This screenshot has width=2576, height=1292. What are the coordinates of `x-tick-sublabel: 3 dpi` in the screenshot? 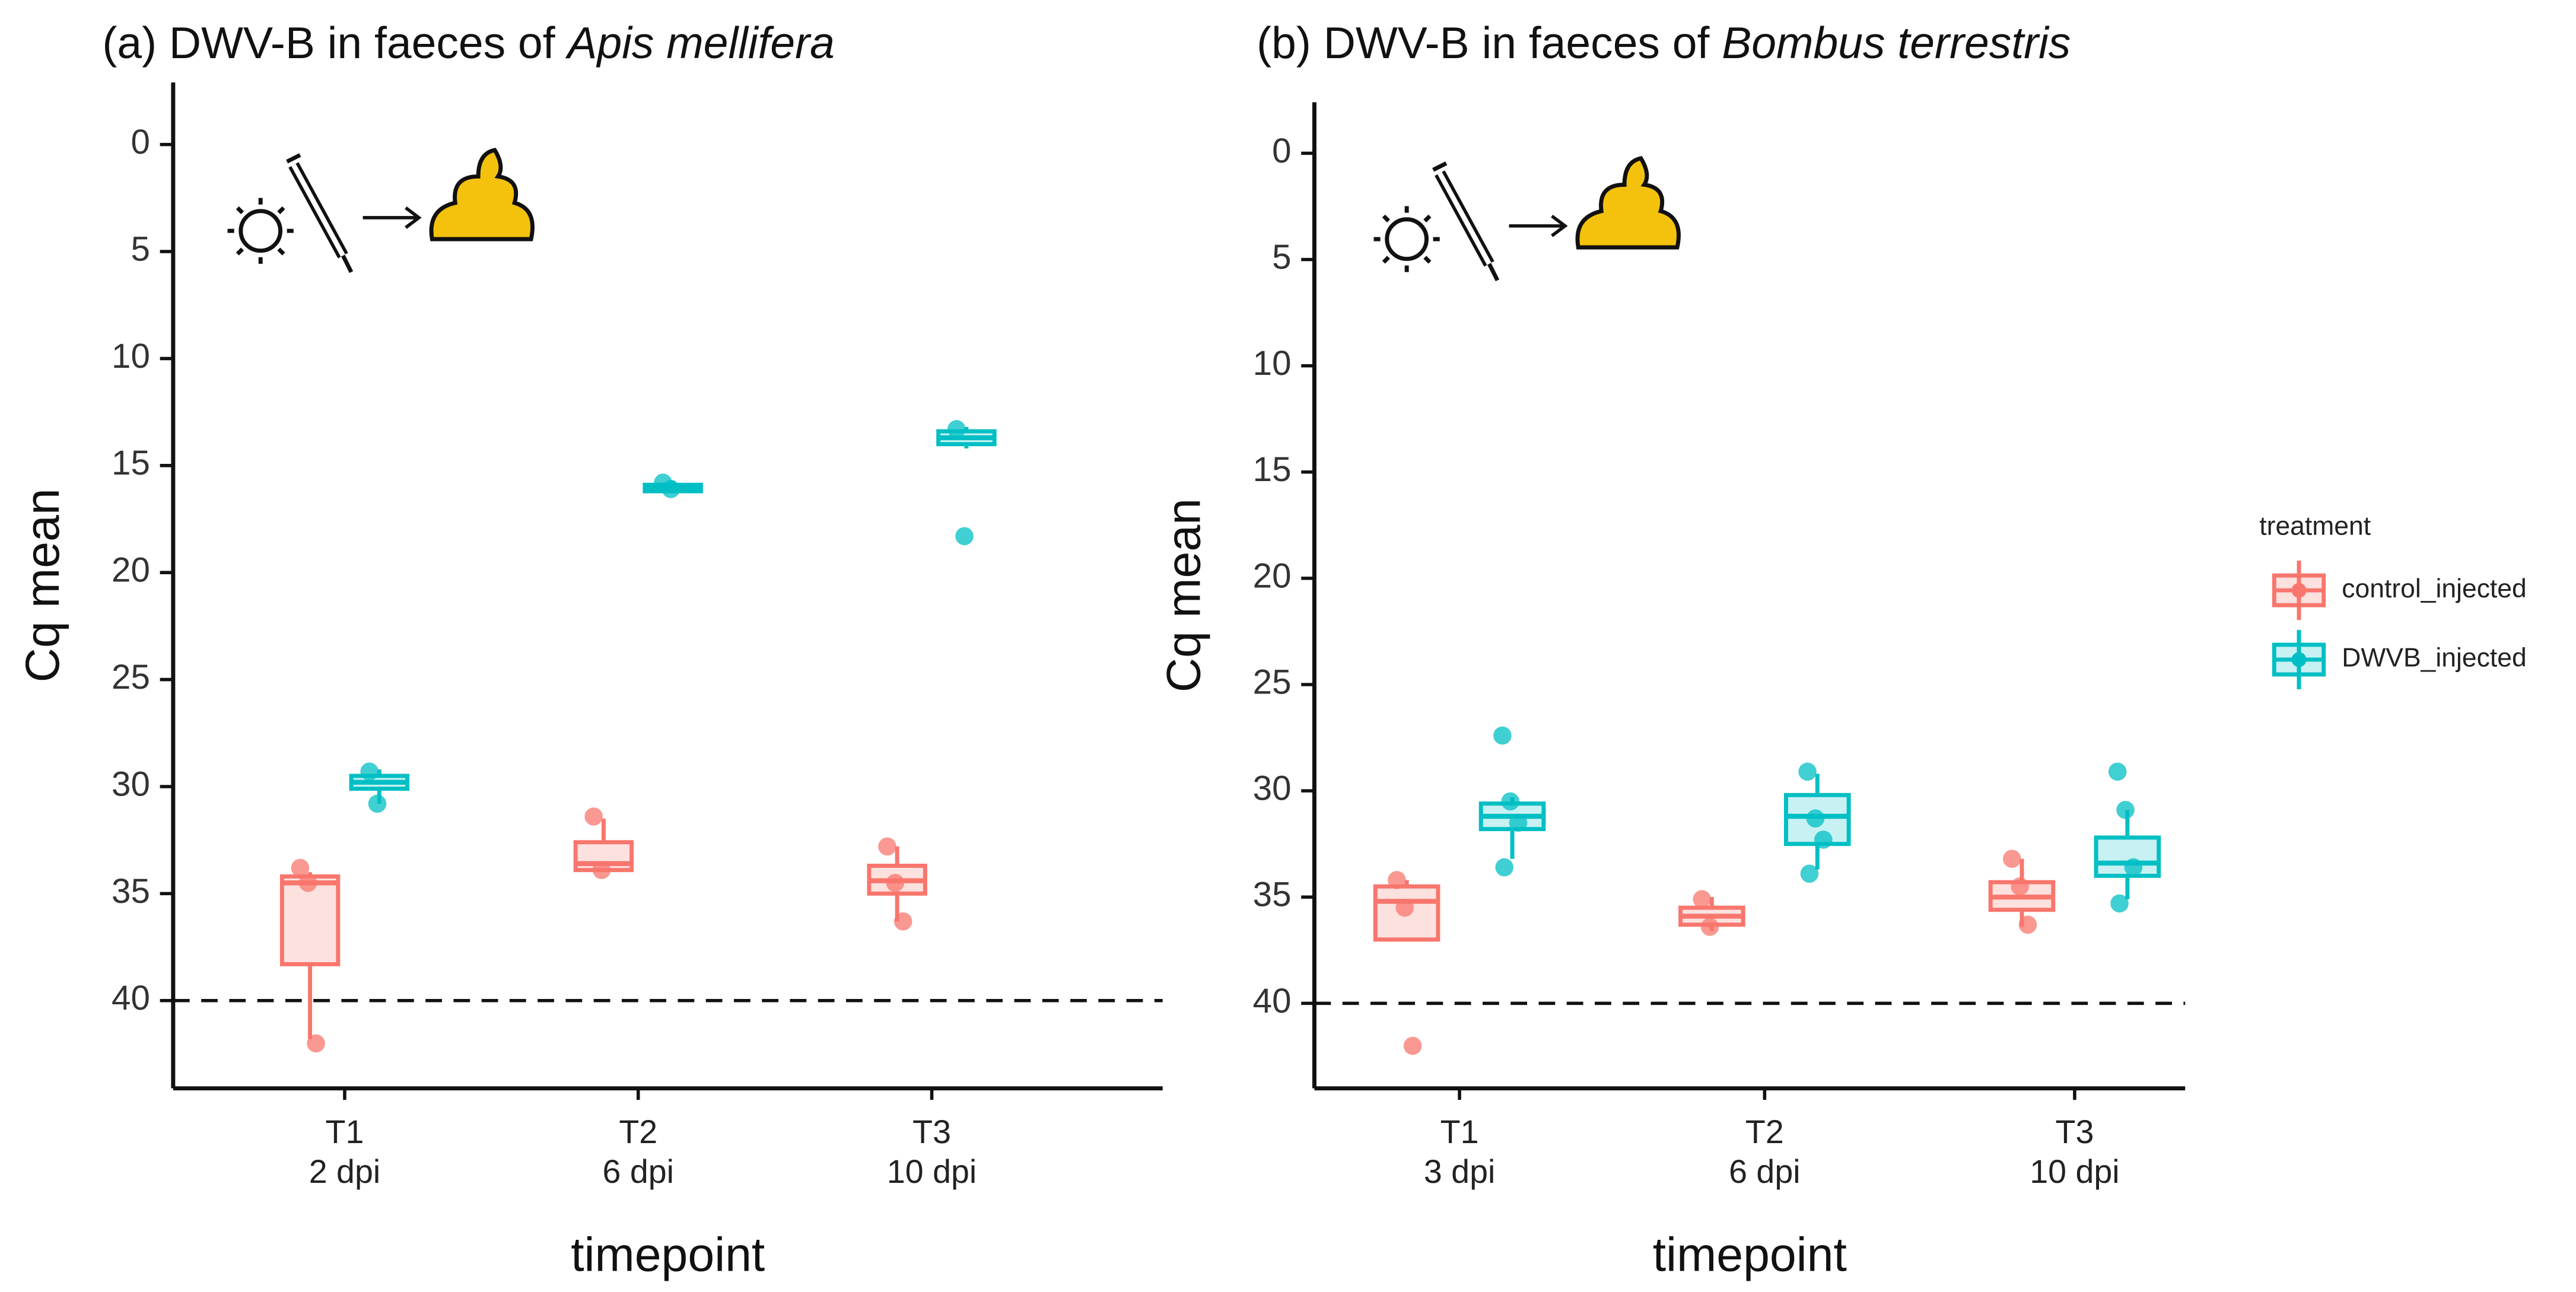 It's located at (1460, 1171).